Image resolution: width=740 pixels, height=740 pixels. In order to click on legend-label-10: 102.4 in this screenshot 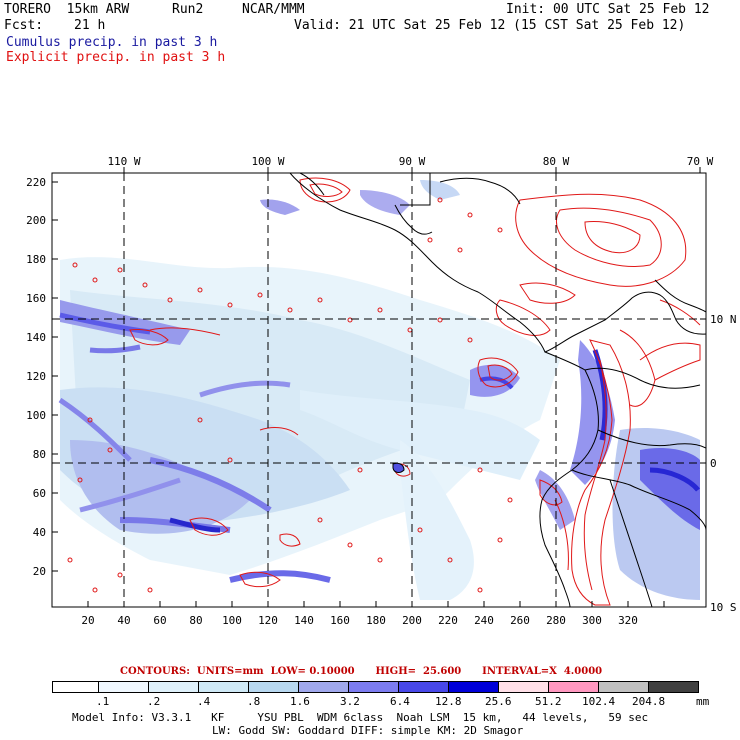, I will do `click(599, 701)`.